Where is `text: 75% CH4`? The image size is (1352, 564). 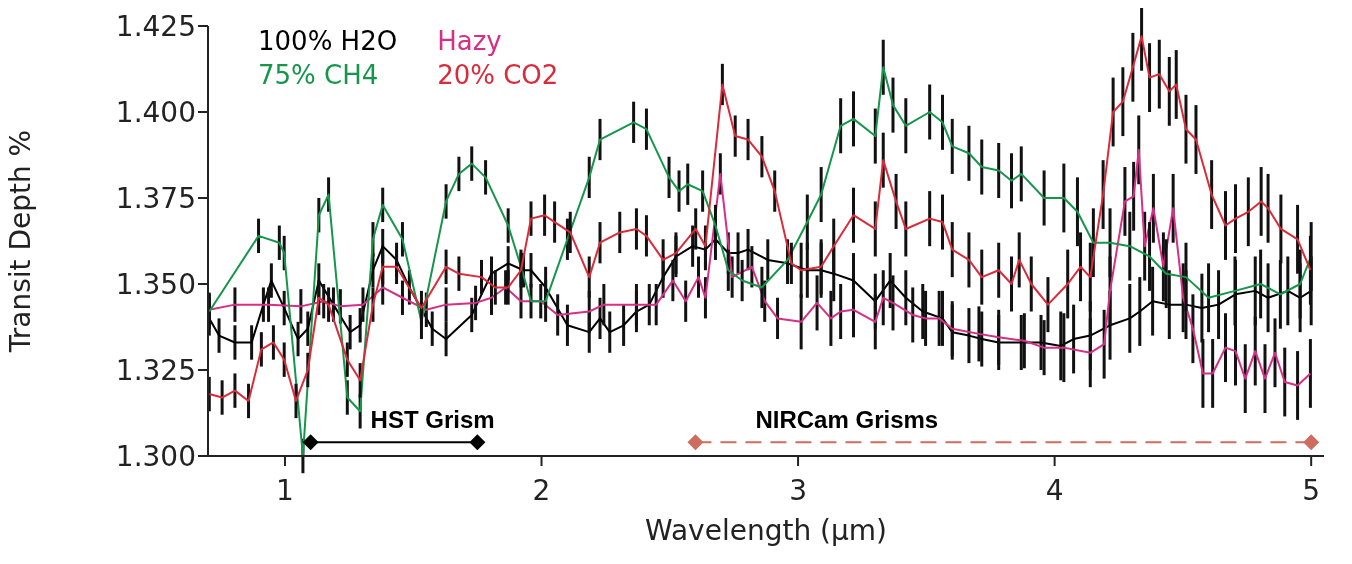 text: 75% CH4 is located at coordinates (319, 75).